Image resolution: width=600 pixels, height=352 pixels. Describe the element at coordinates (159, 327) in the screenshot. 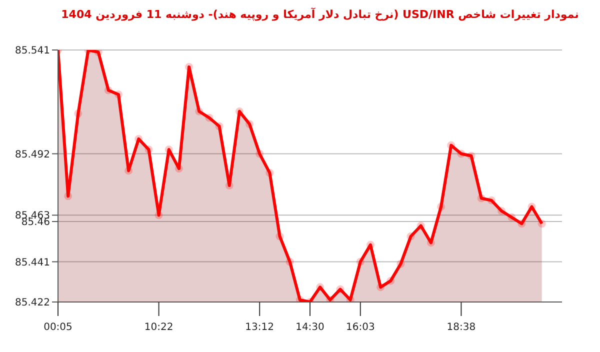

I see `x-tick-label: 10:22` at that location.